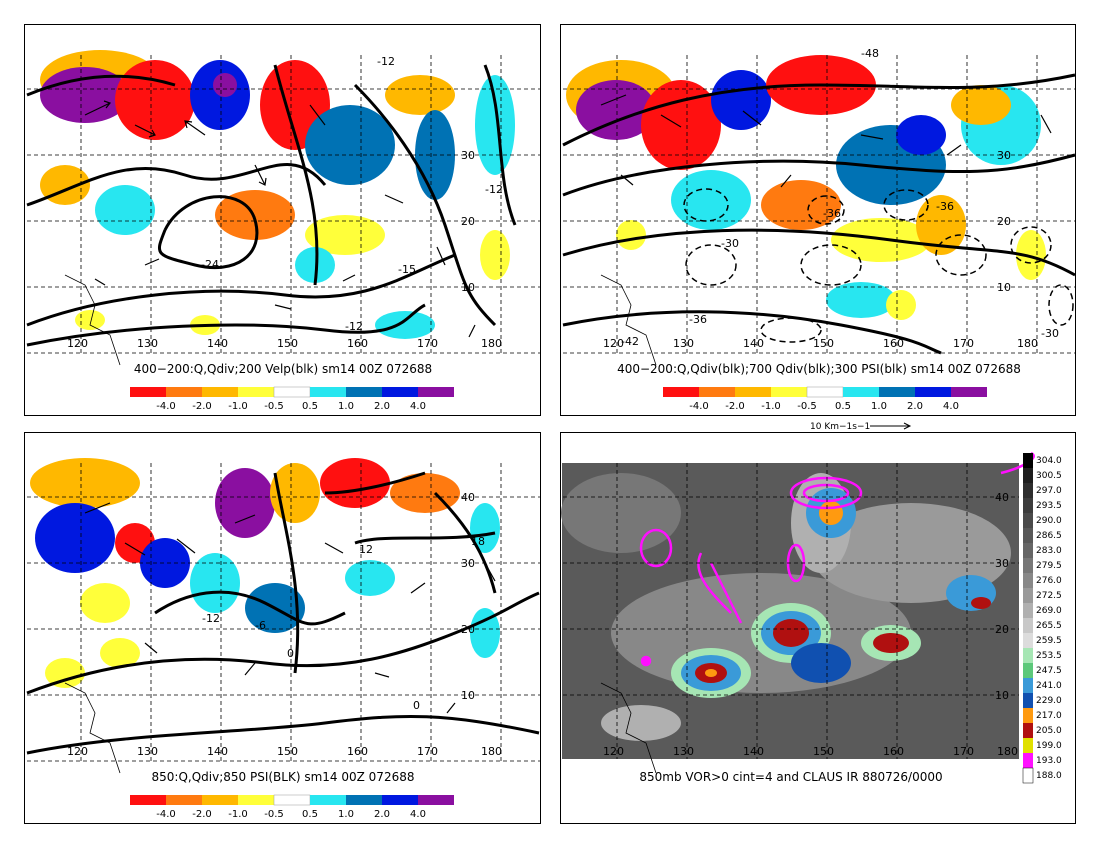 Image resolution: width=1100 pixels, height=850 pixels. What do you see at coordinates (478, 541) in the screenshot?
I see `contour-label: 18` at bounding box center [478, 541].